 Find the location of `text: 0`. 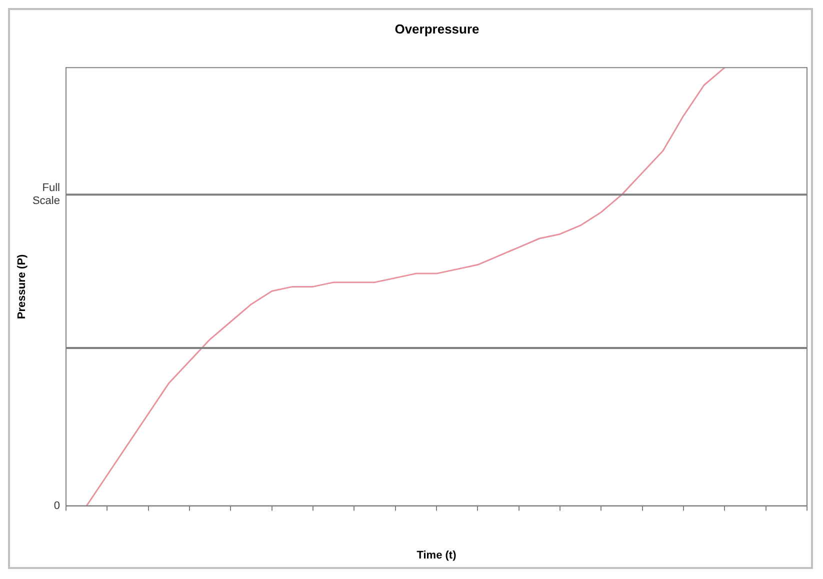

text: 0 is located at coordinates (57, 506).